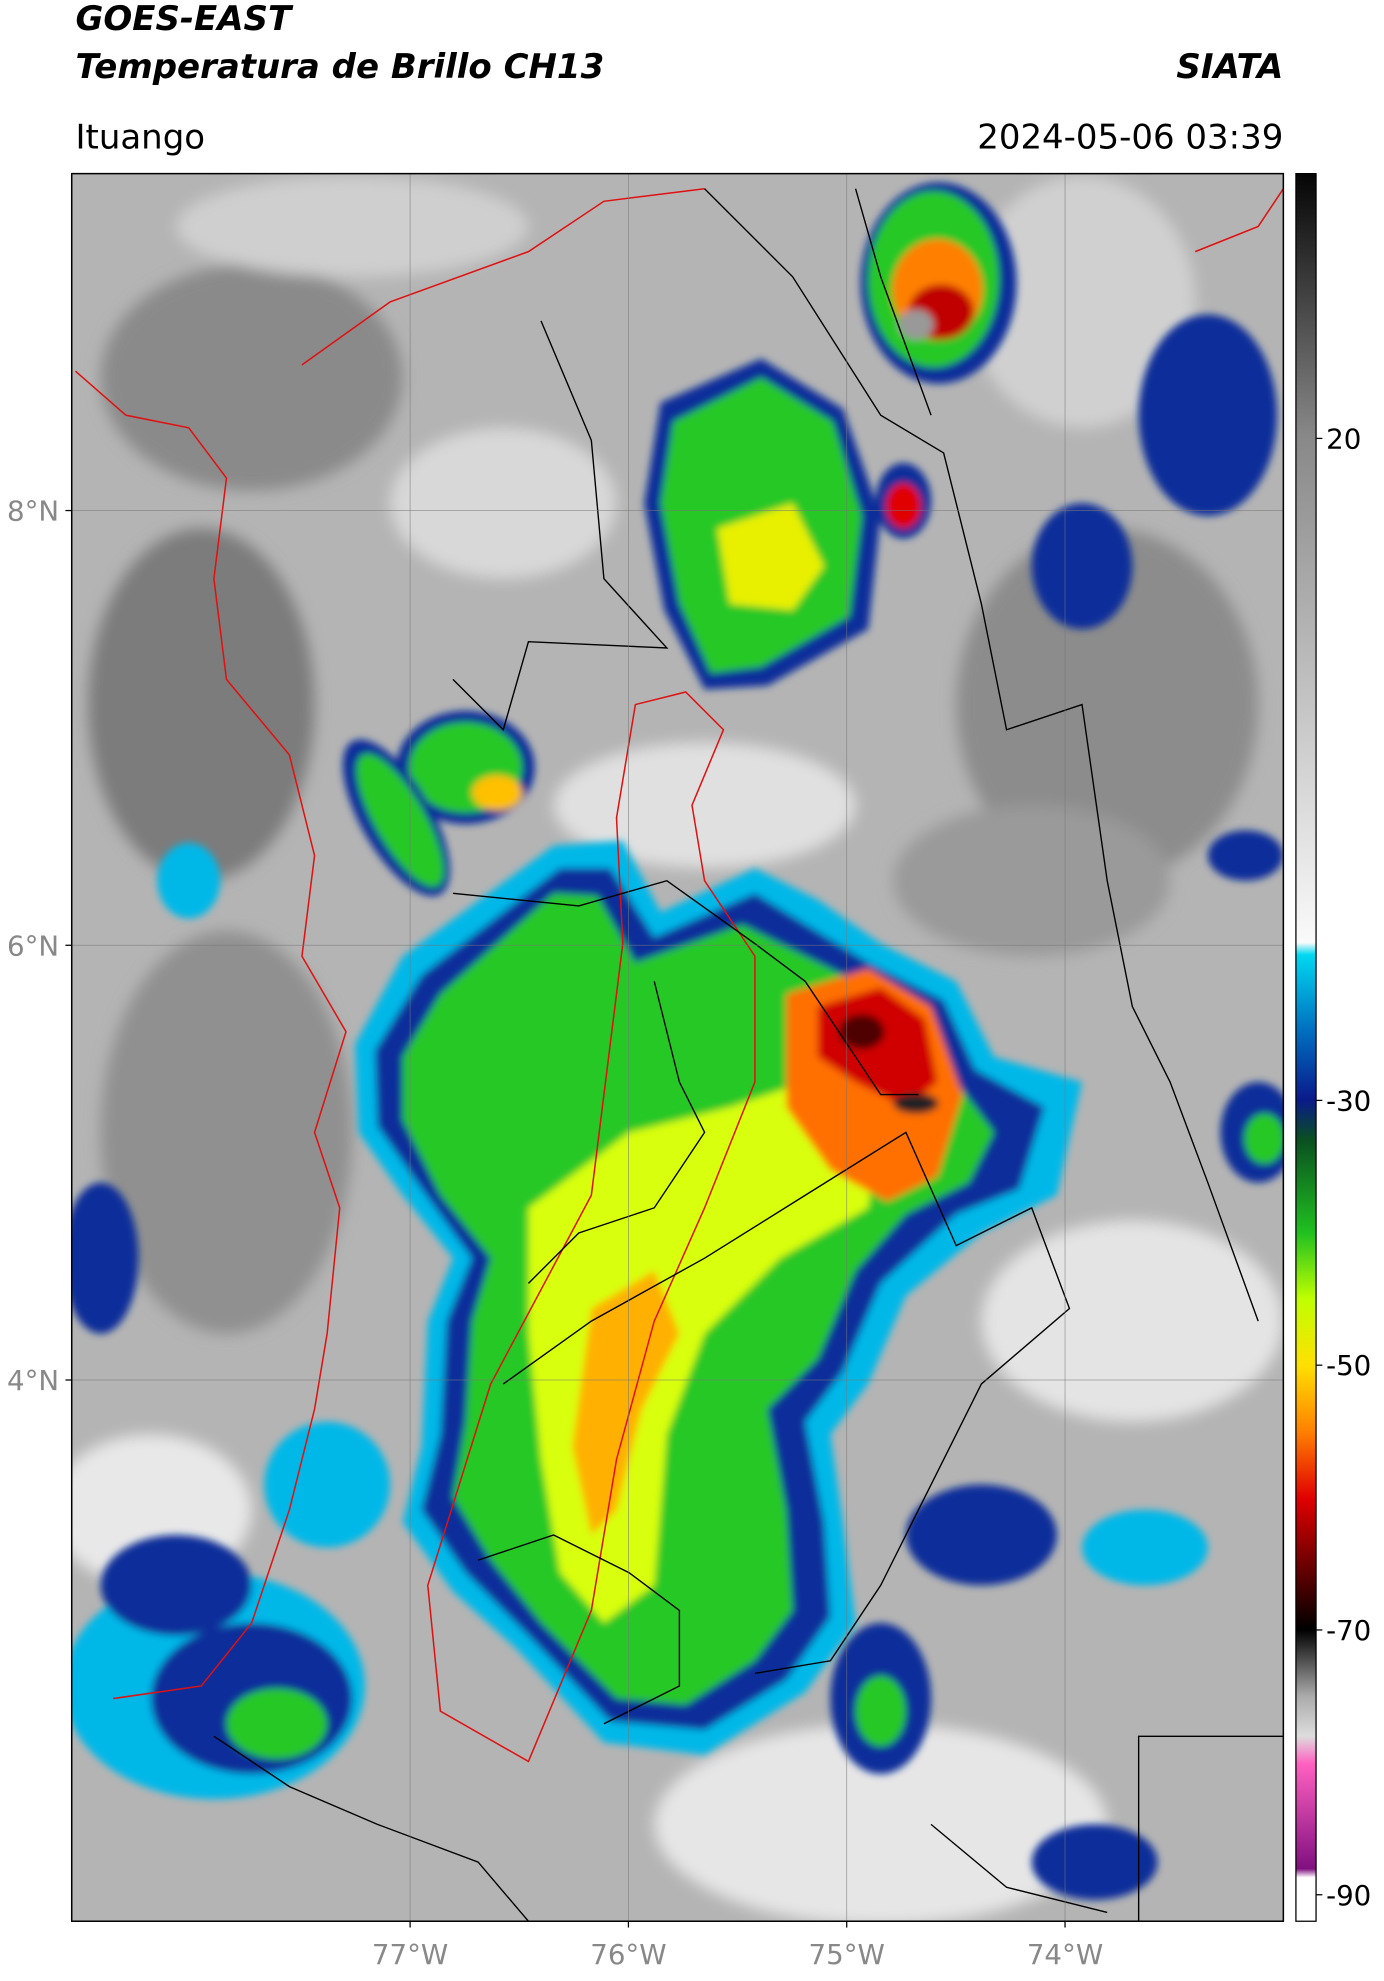  I want to click on x-tick-label: 77°W, so click(410, 1954).